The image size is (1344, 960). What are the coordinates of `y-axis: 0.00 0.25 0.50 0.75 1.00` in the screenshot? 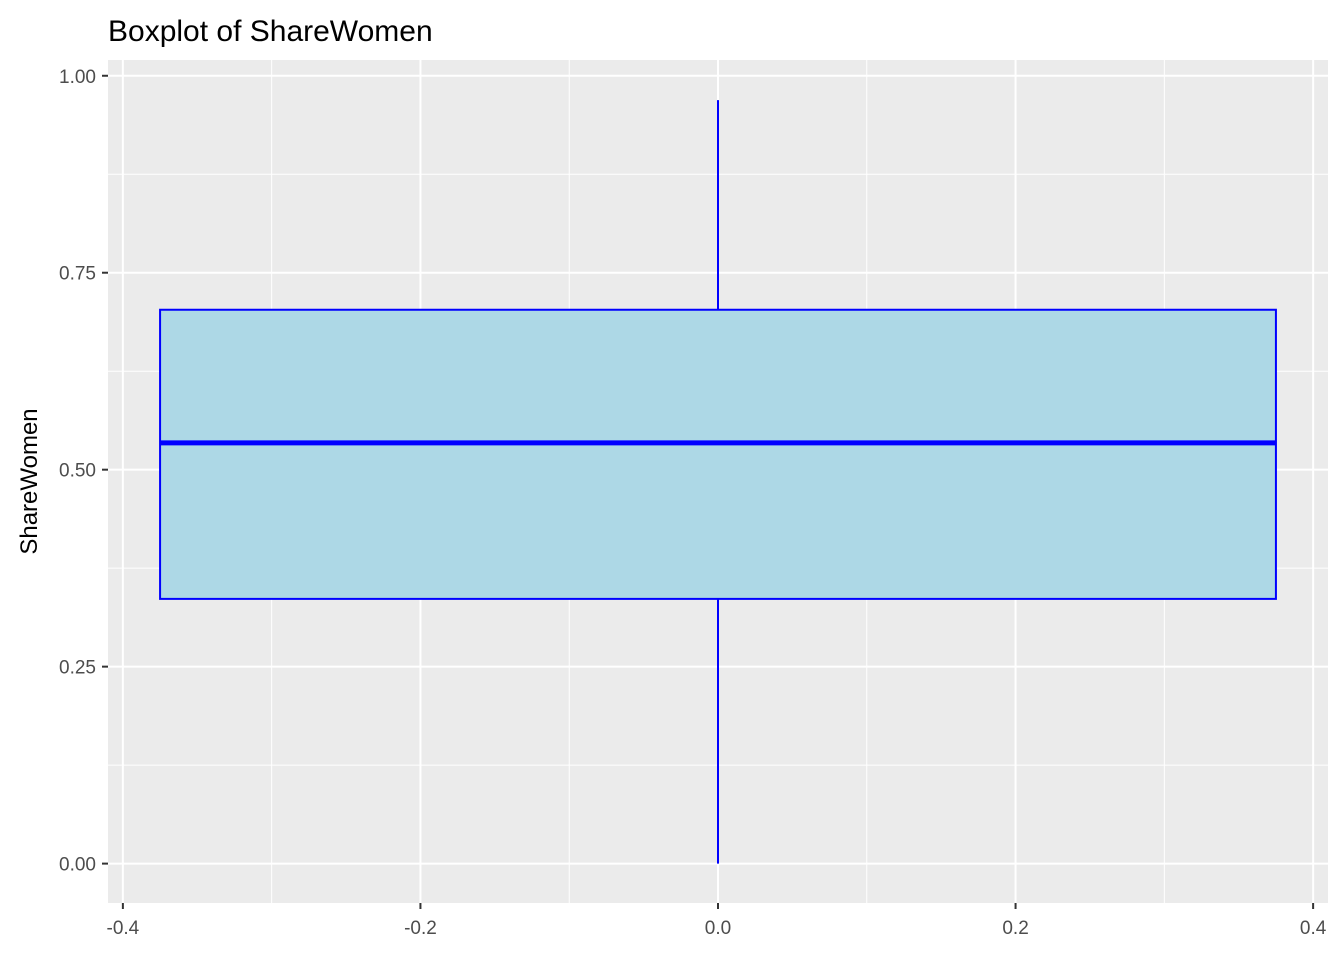 It's located at (83, 471).